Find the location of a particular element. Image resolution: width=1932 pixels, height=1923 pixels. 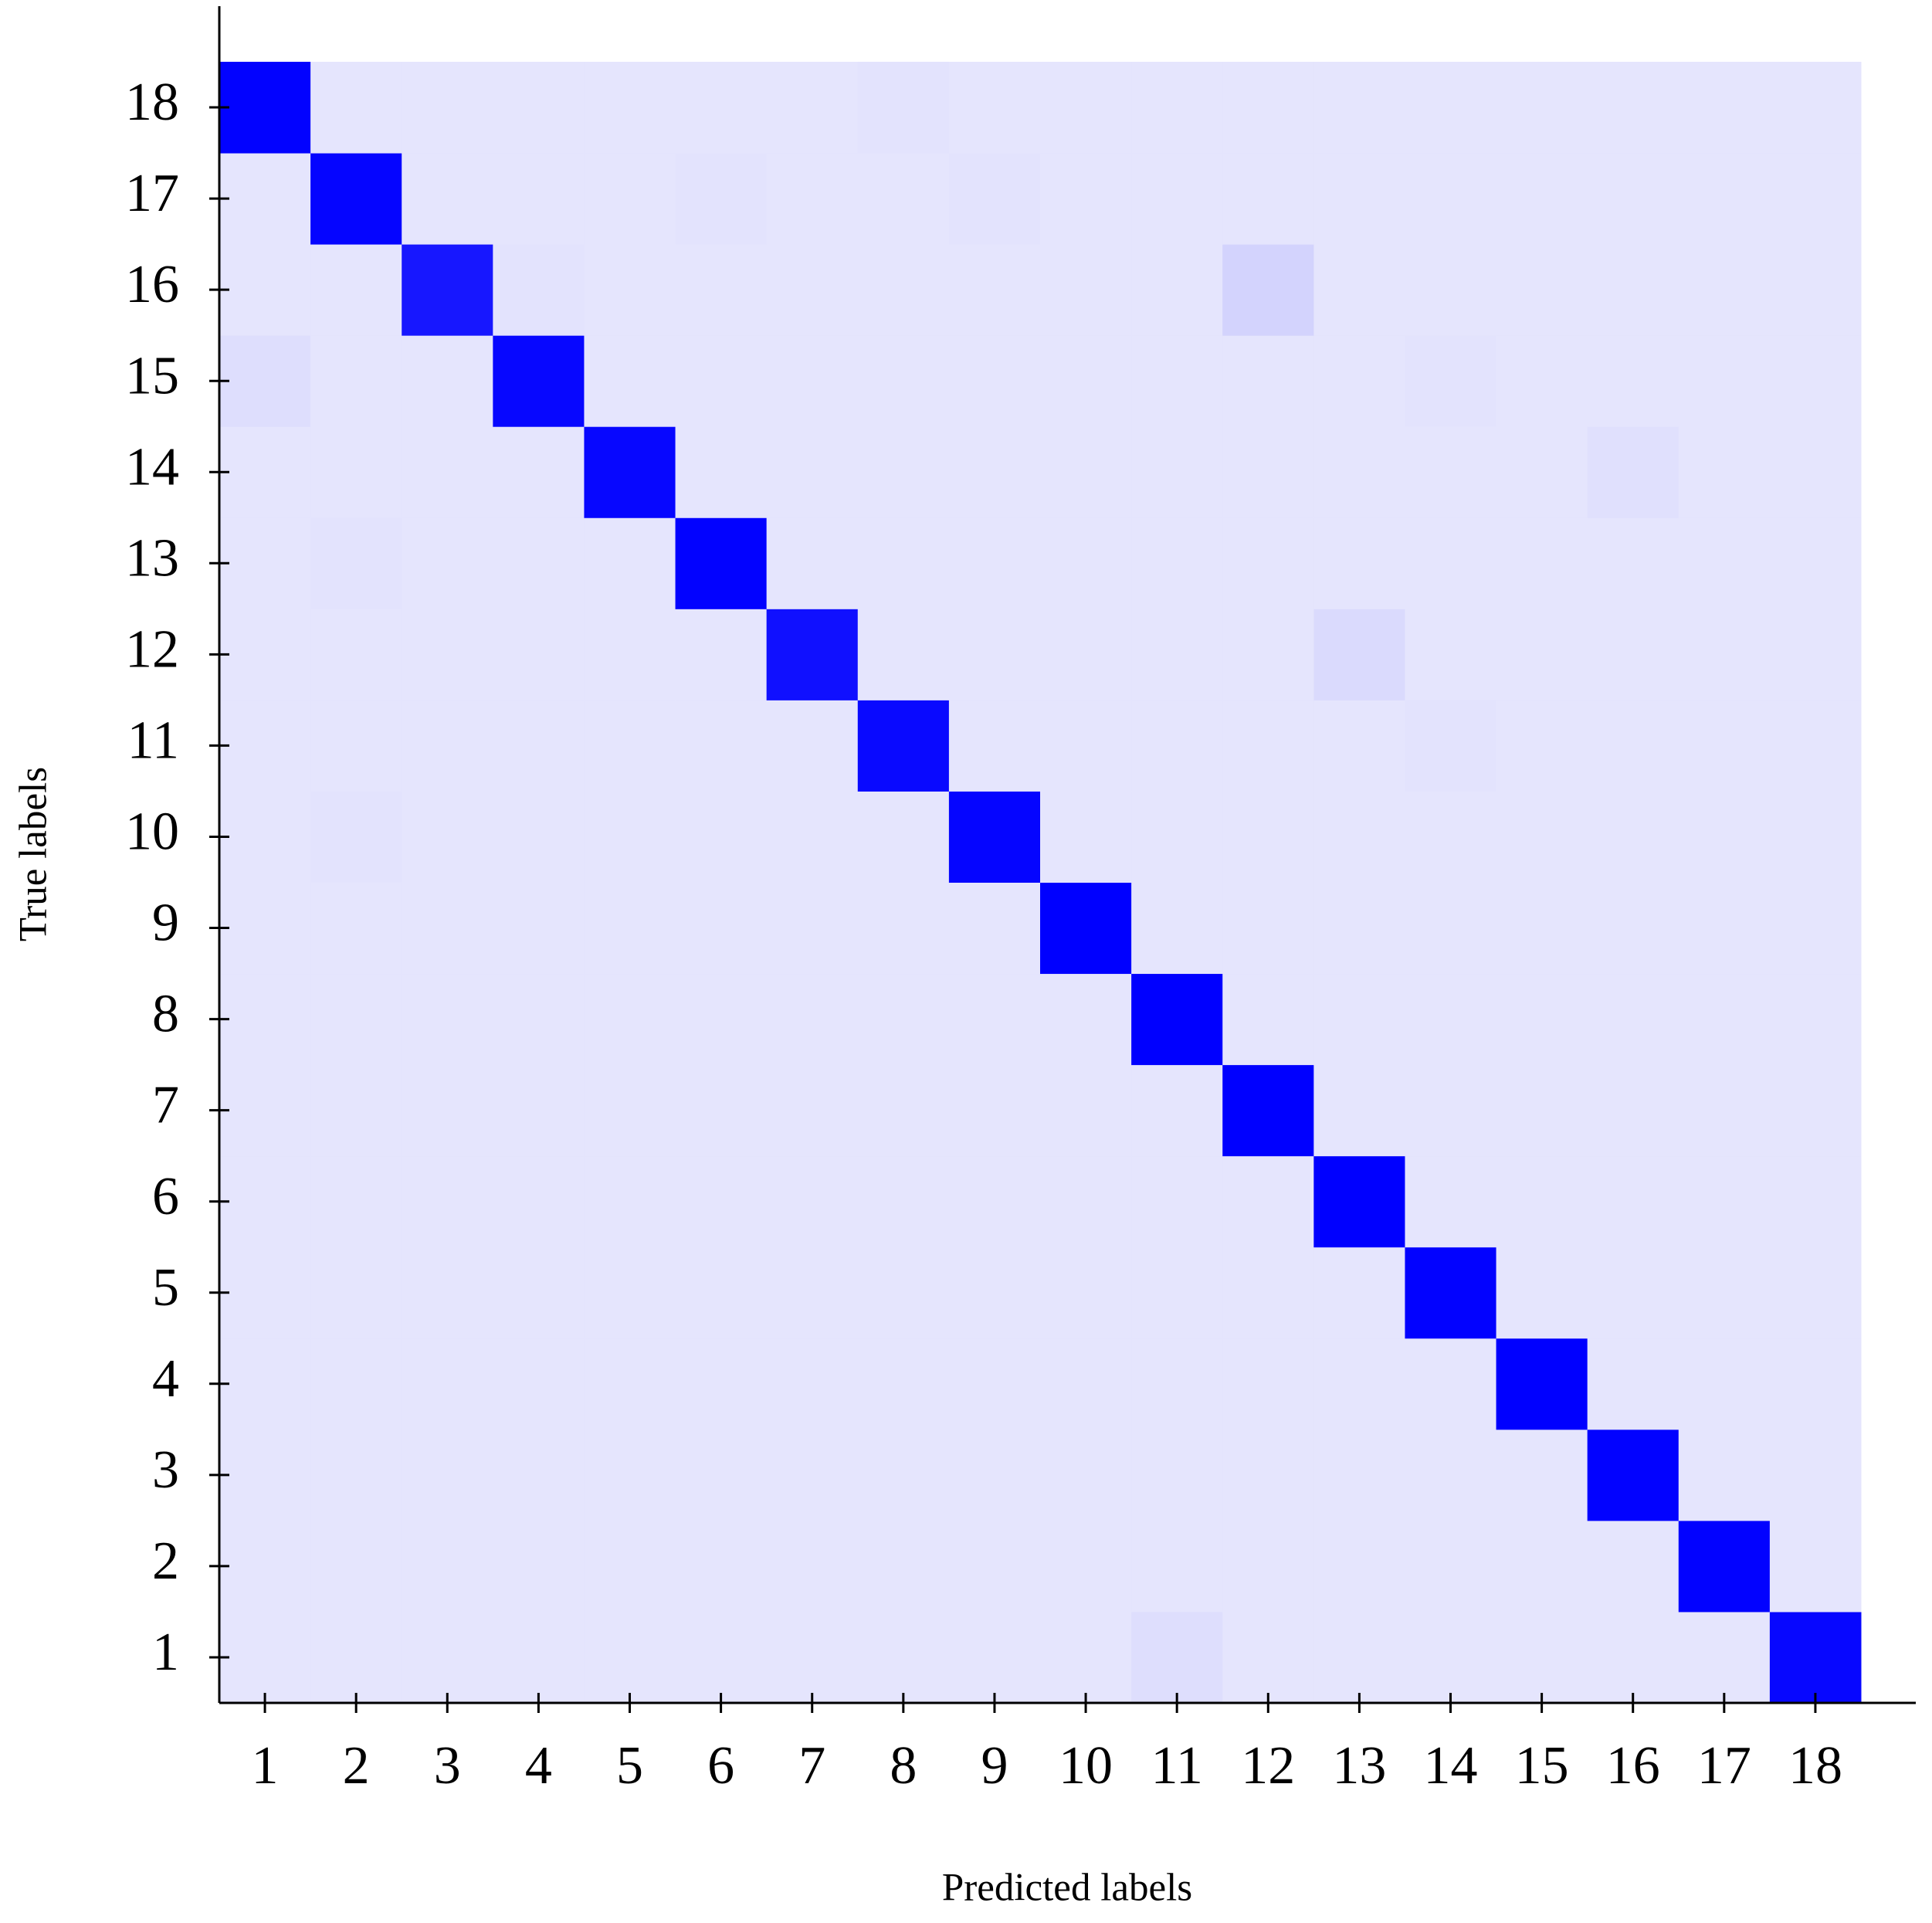

x-tick-label: 5 is located at coordinates (629, 1766).